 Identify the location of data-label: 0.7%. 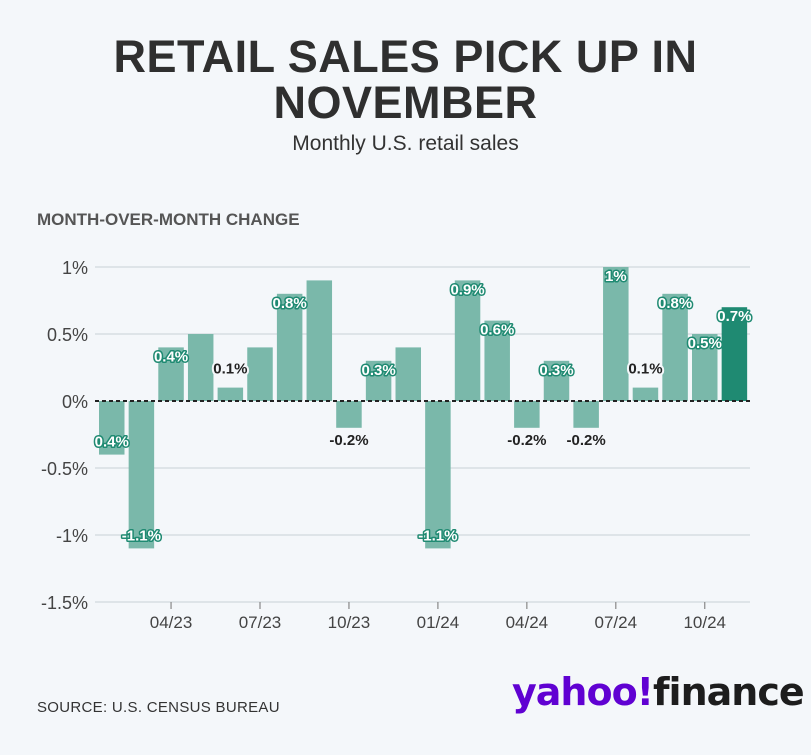
(734, 316).